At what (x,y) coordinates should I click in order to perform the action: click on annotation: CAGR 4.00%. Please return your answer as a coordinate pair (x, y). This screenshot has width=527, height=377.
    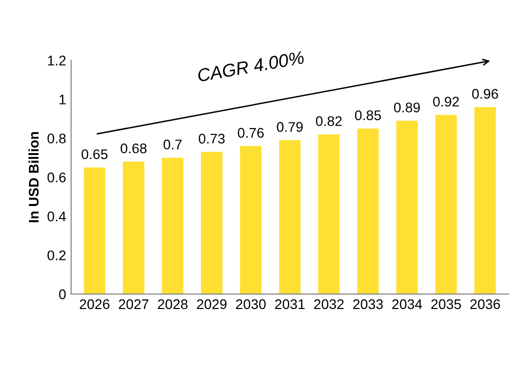
    Looking at the image, I should click on (250, 66).